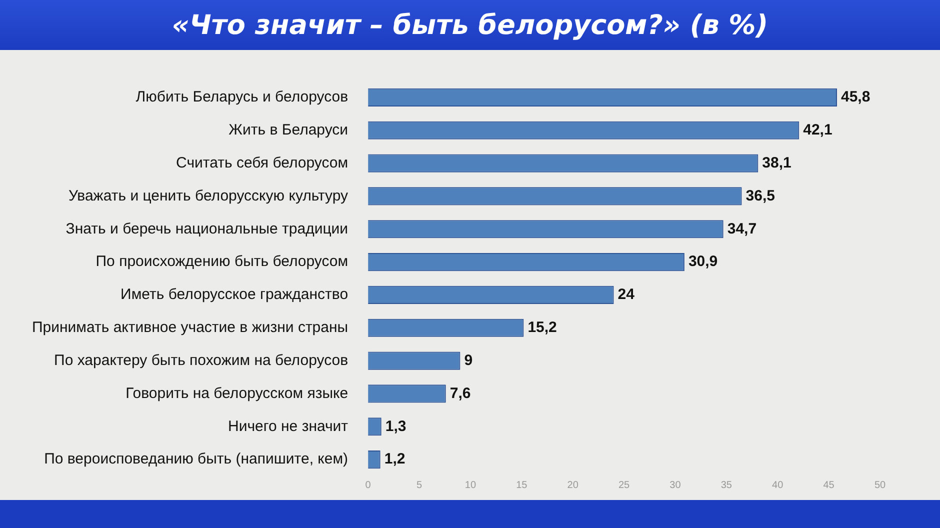 The height and width of the screenshot is (528, 940). Describe the element at coordinates (460, 393) in the screenshot. I see `data-label: 7,6` at that location.